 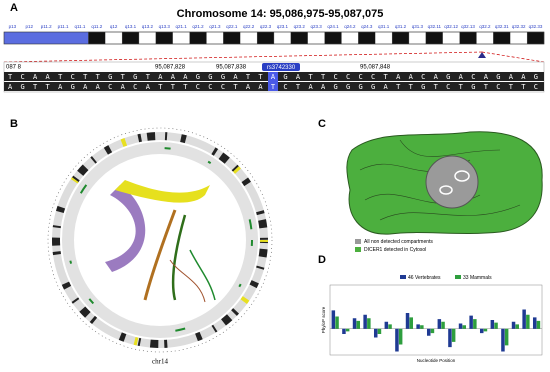 I want to click on band-label: q21.2, so click(x=198, y=26).